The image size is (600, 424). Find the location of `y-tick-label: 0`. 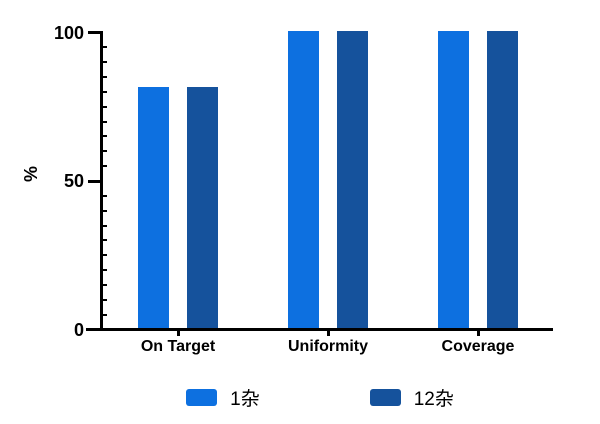

y-tick-label: 0 is located at coordinates (78, 329).